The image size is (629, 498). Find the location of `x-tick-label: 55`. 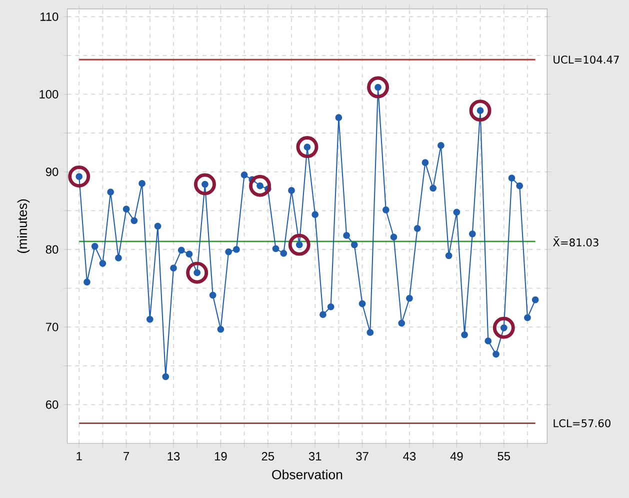

x-tick-label: 55 is located at coordinates (504, 456).